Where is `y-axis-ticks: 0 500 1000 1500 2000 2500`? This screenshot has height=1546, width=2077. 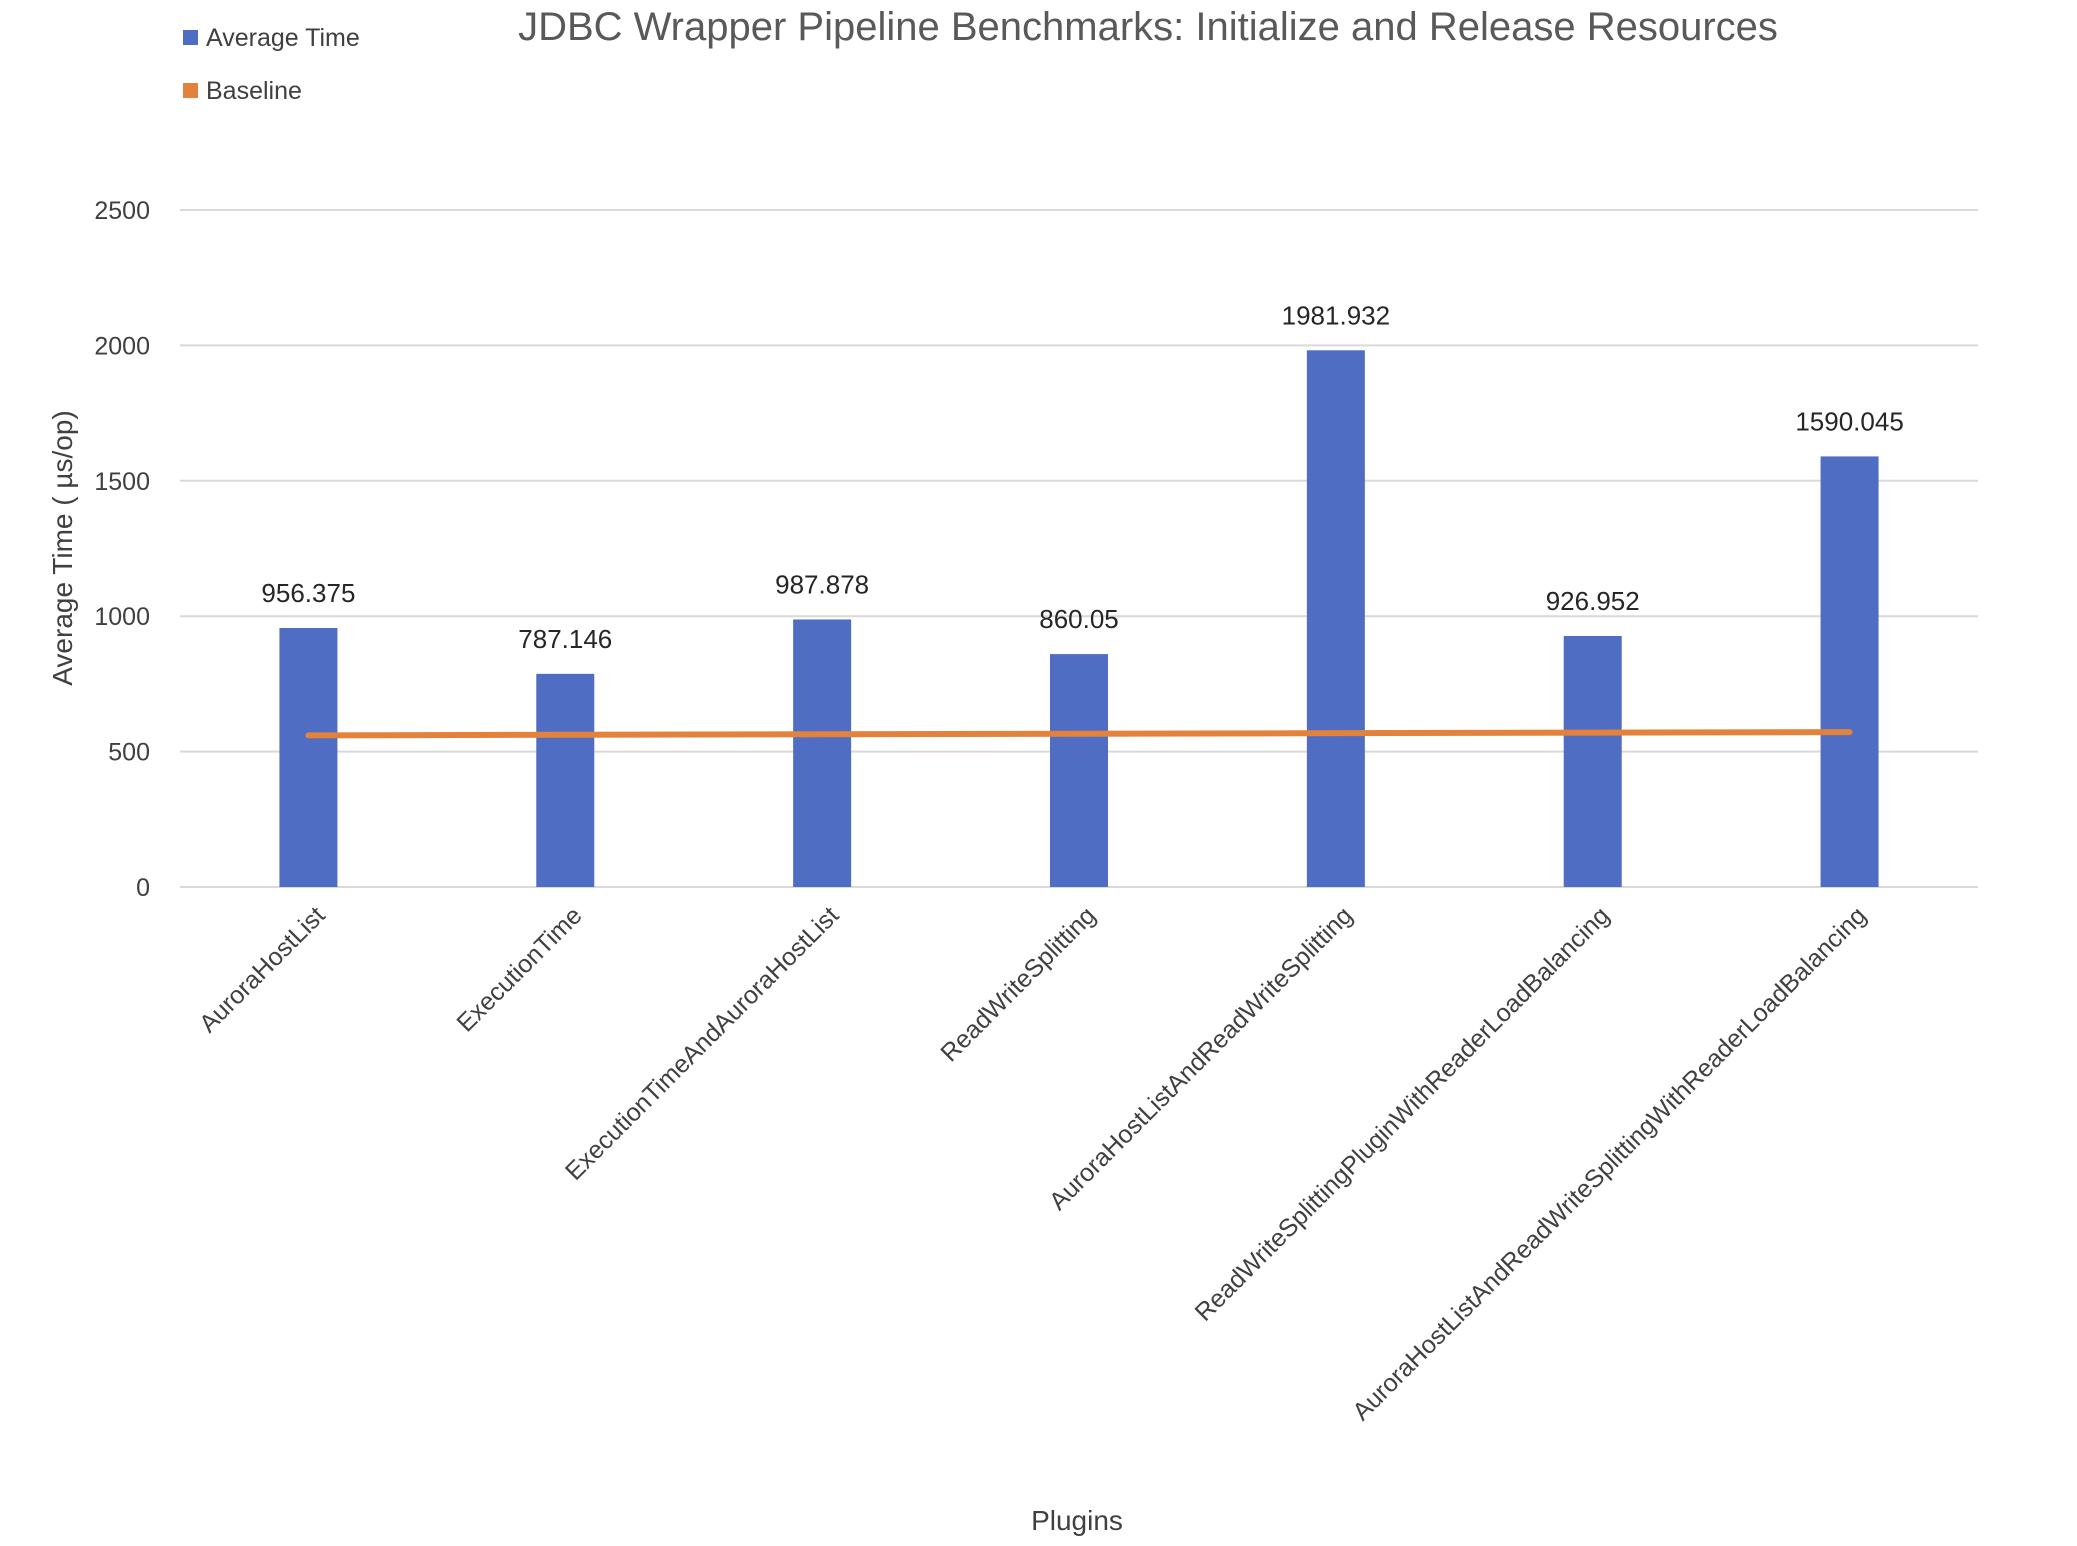 y-axis-ticks: 0 500 1000 1500 2000 2500 is located at coordinates (122, 549).